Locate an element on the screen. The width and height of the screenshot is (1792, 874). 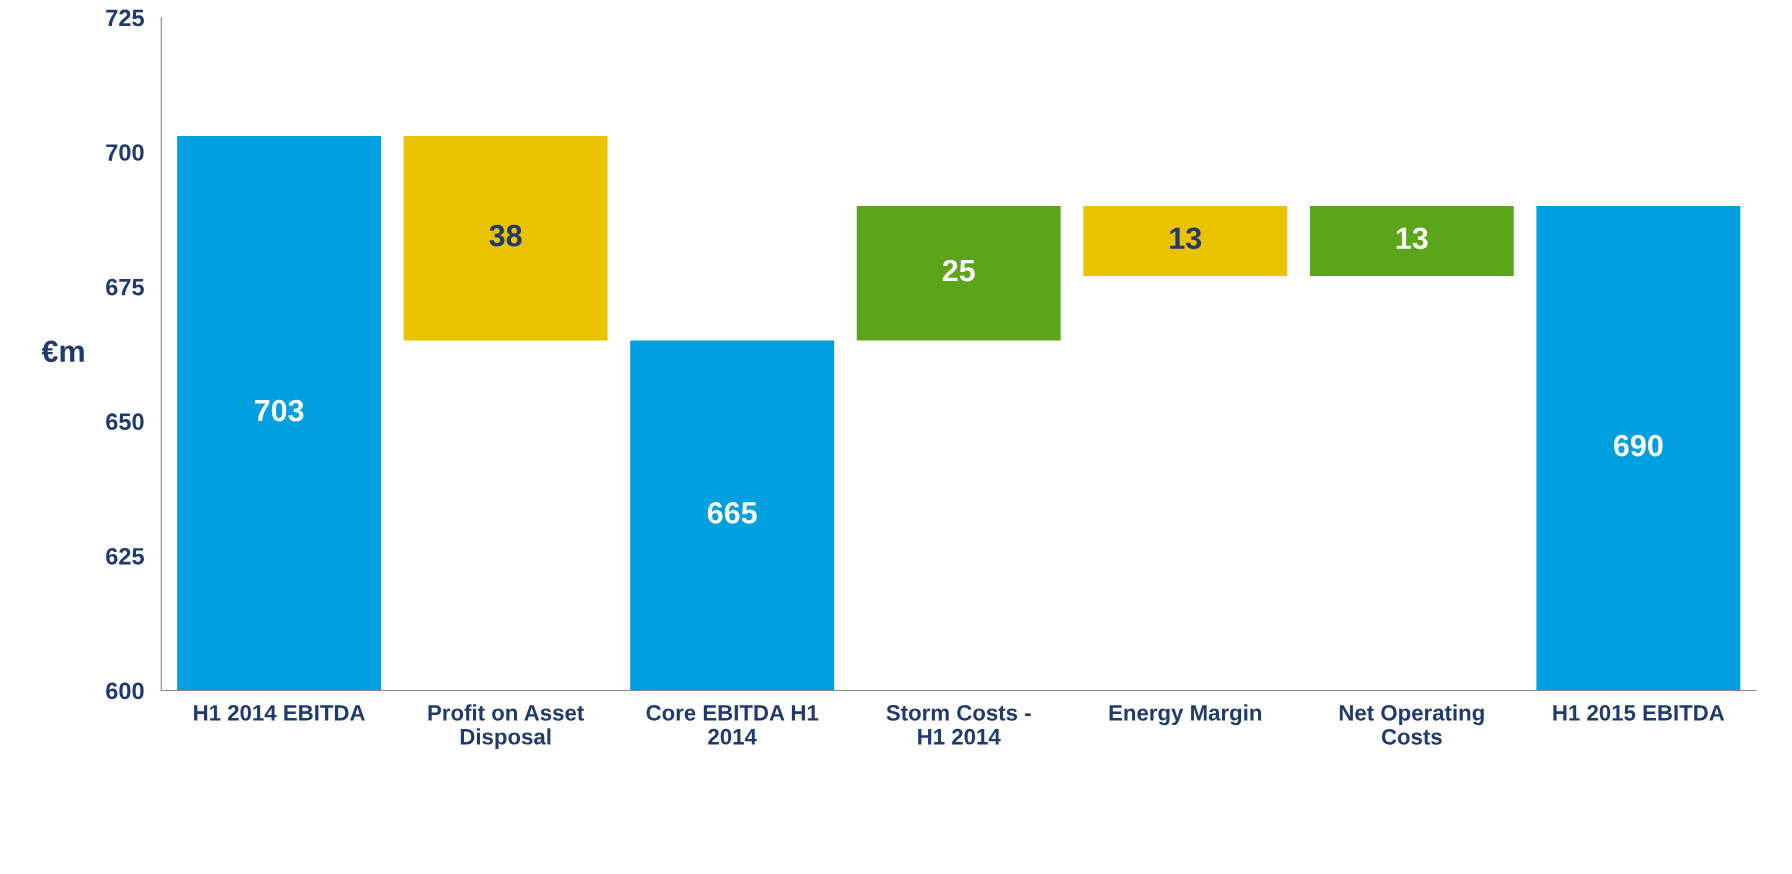
y-tick-label: 725 is located at coordinates (125, 18).